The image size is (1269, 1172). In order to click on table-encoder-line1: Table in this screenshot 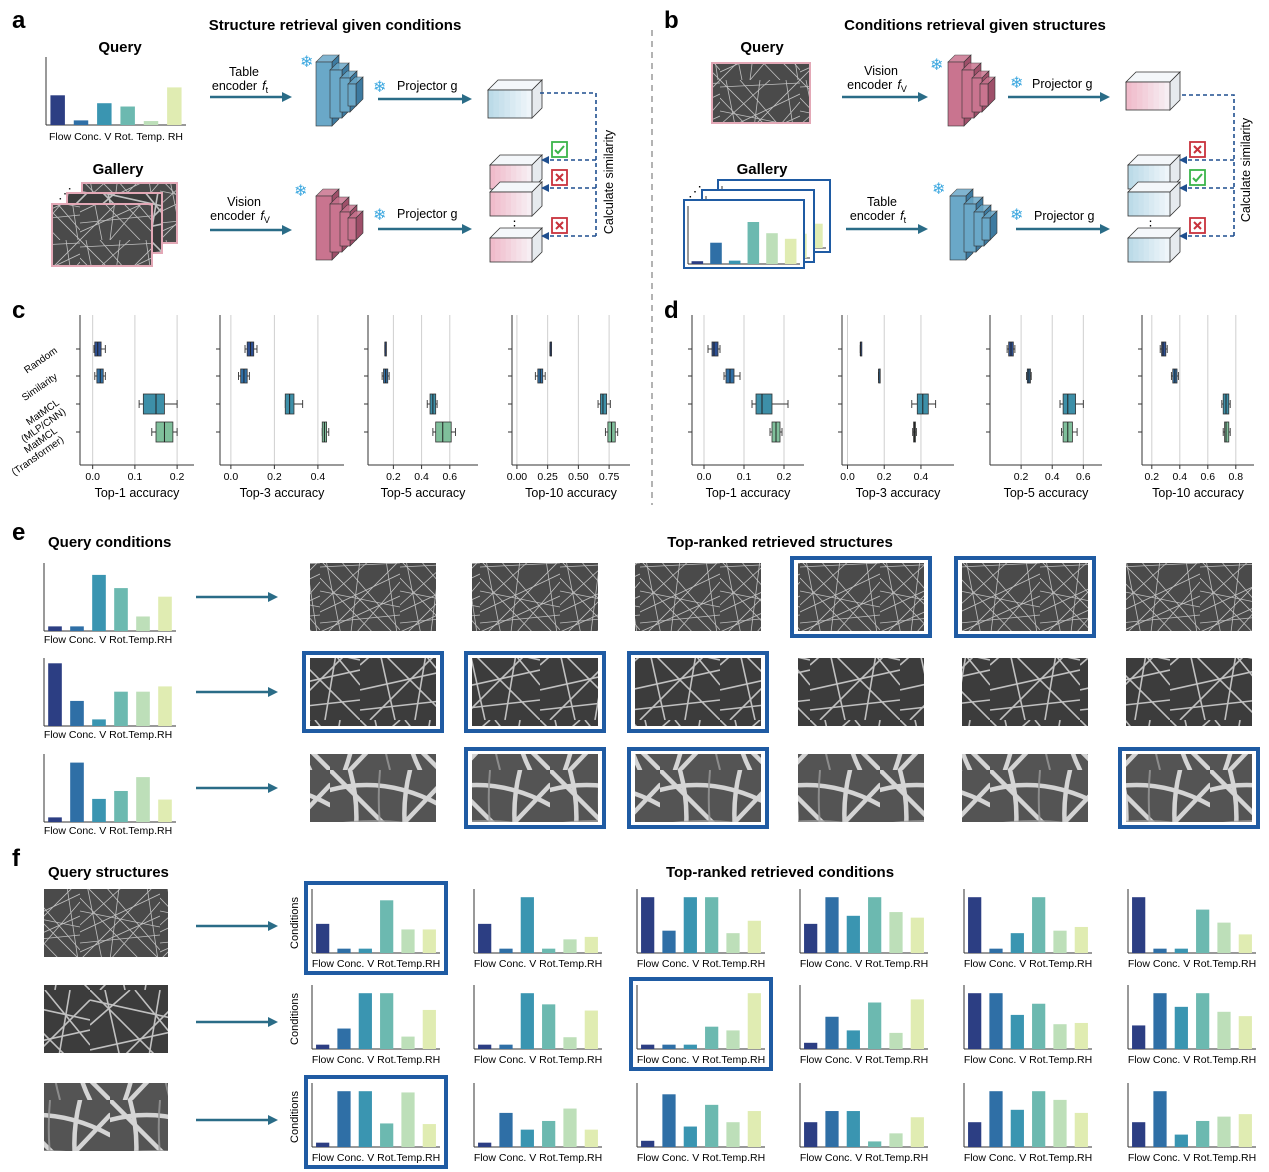, I will do `click(244, 72)`.